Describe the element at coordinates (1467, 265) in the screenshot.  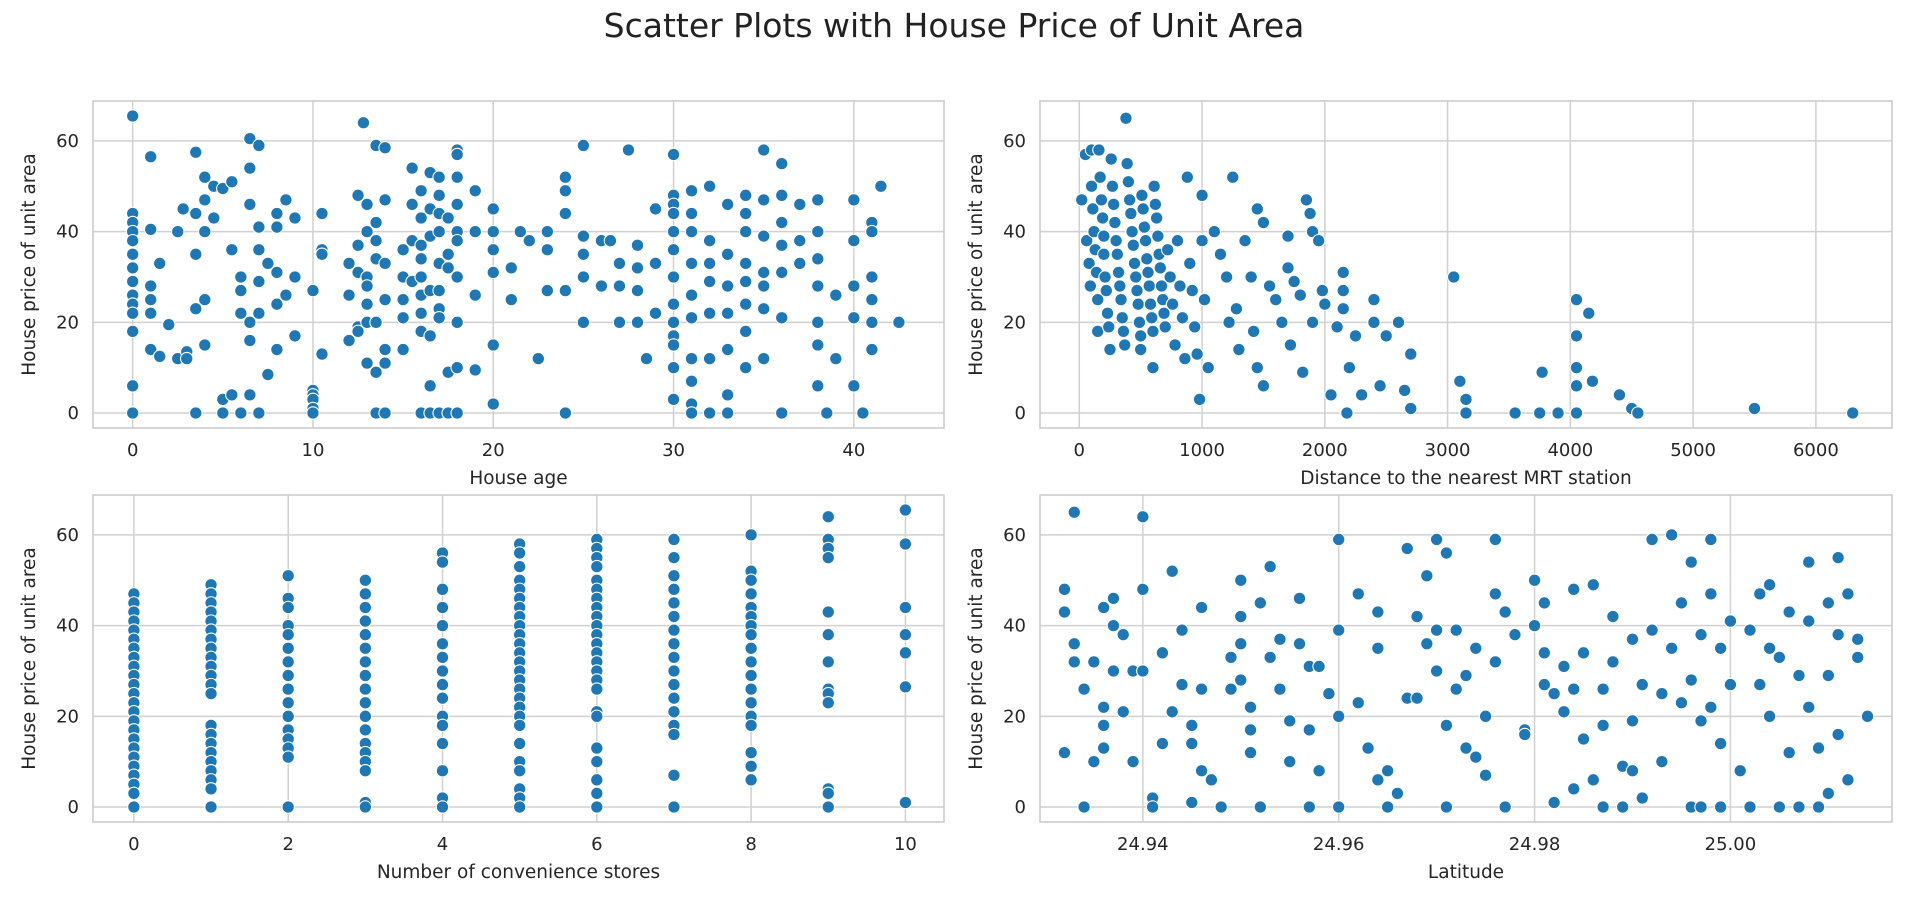
I see `points-mrt-distance` at that location.